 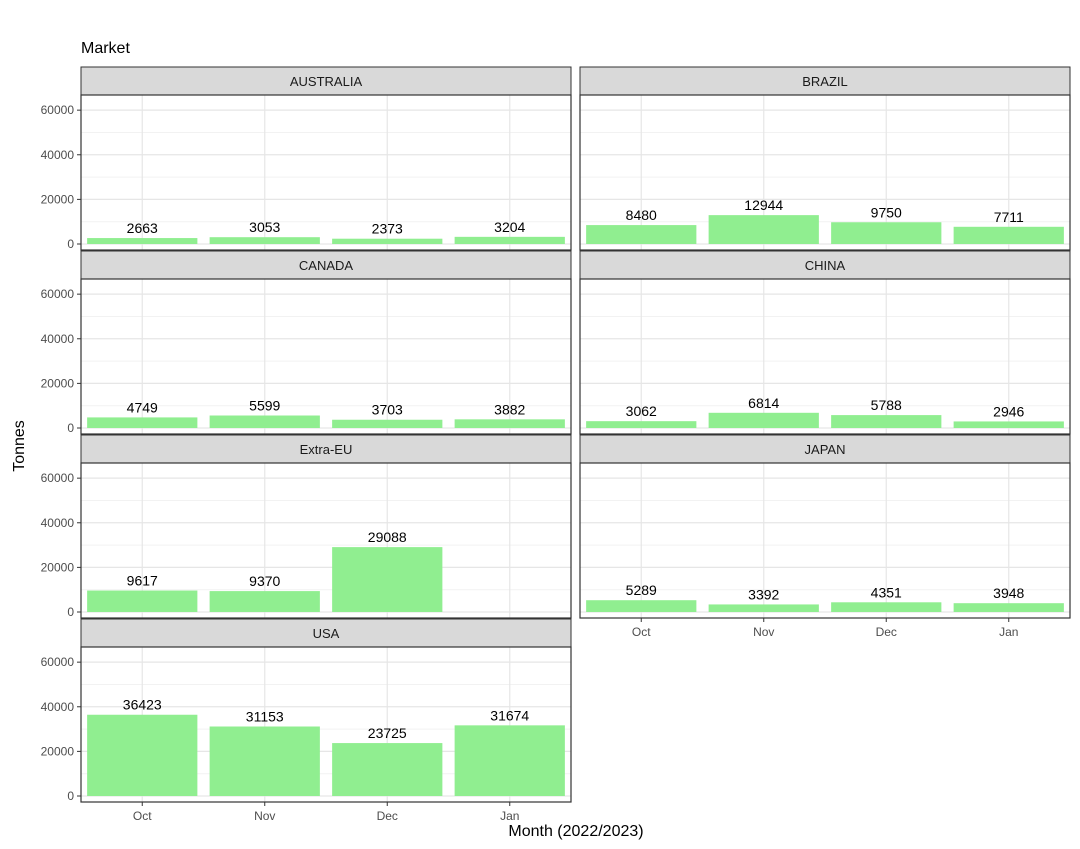 What do you see at coordinates (264, 406) in the screenshot?
I see `data-label: 5599` at bounding box center [264, 406].